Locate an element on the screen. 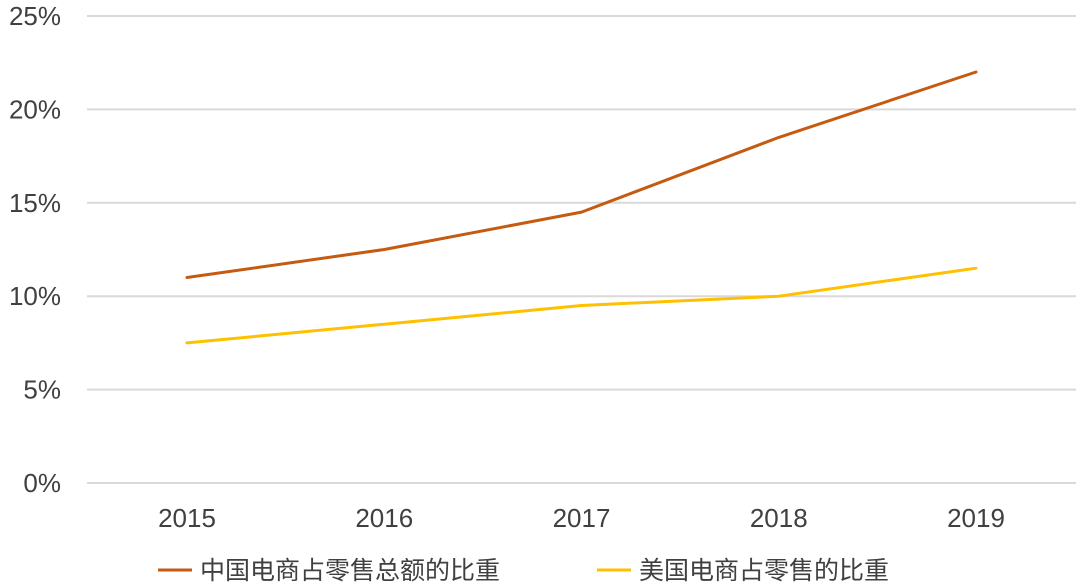  x-tick-label: 2018 is located at coordinates (779, 518).